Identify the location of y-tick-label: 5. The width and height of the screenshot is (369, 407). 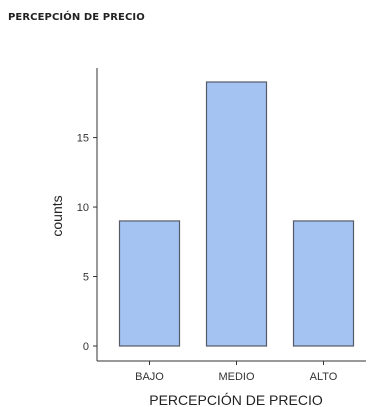
(86, 278).